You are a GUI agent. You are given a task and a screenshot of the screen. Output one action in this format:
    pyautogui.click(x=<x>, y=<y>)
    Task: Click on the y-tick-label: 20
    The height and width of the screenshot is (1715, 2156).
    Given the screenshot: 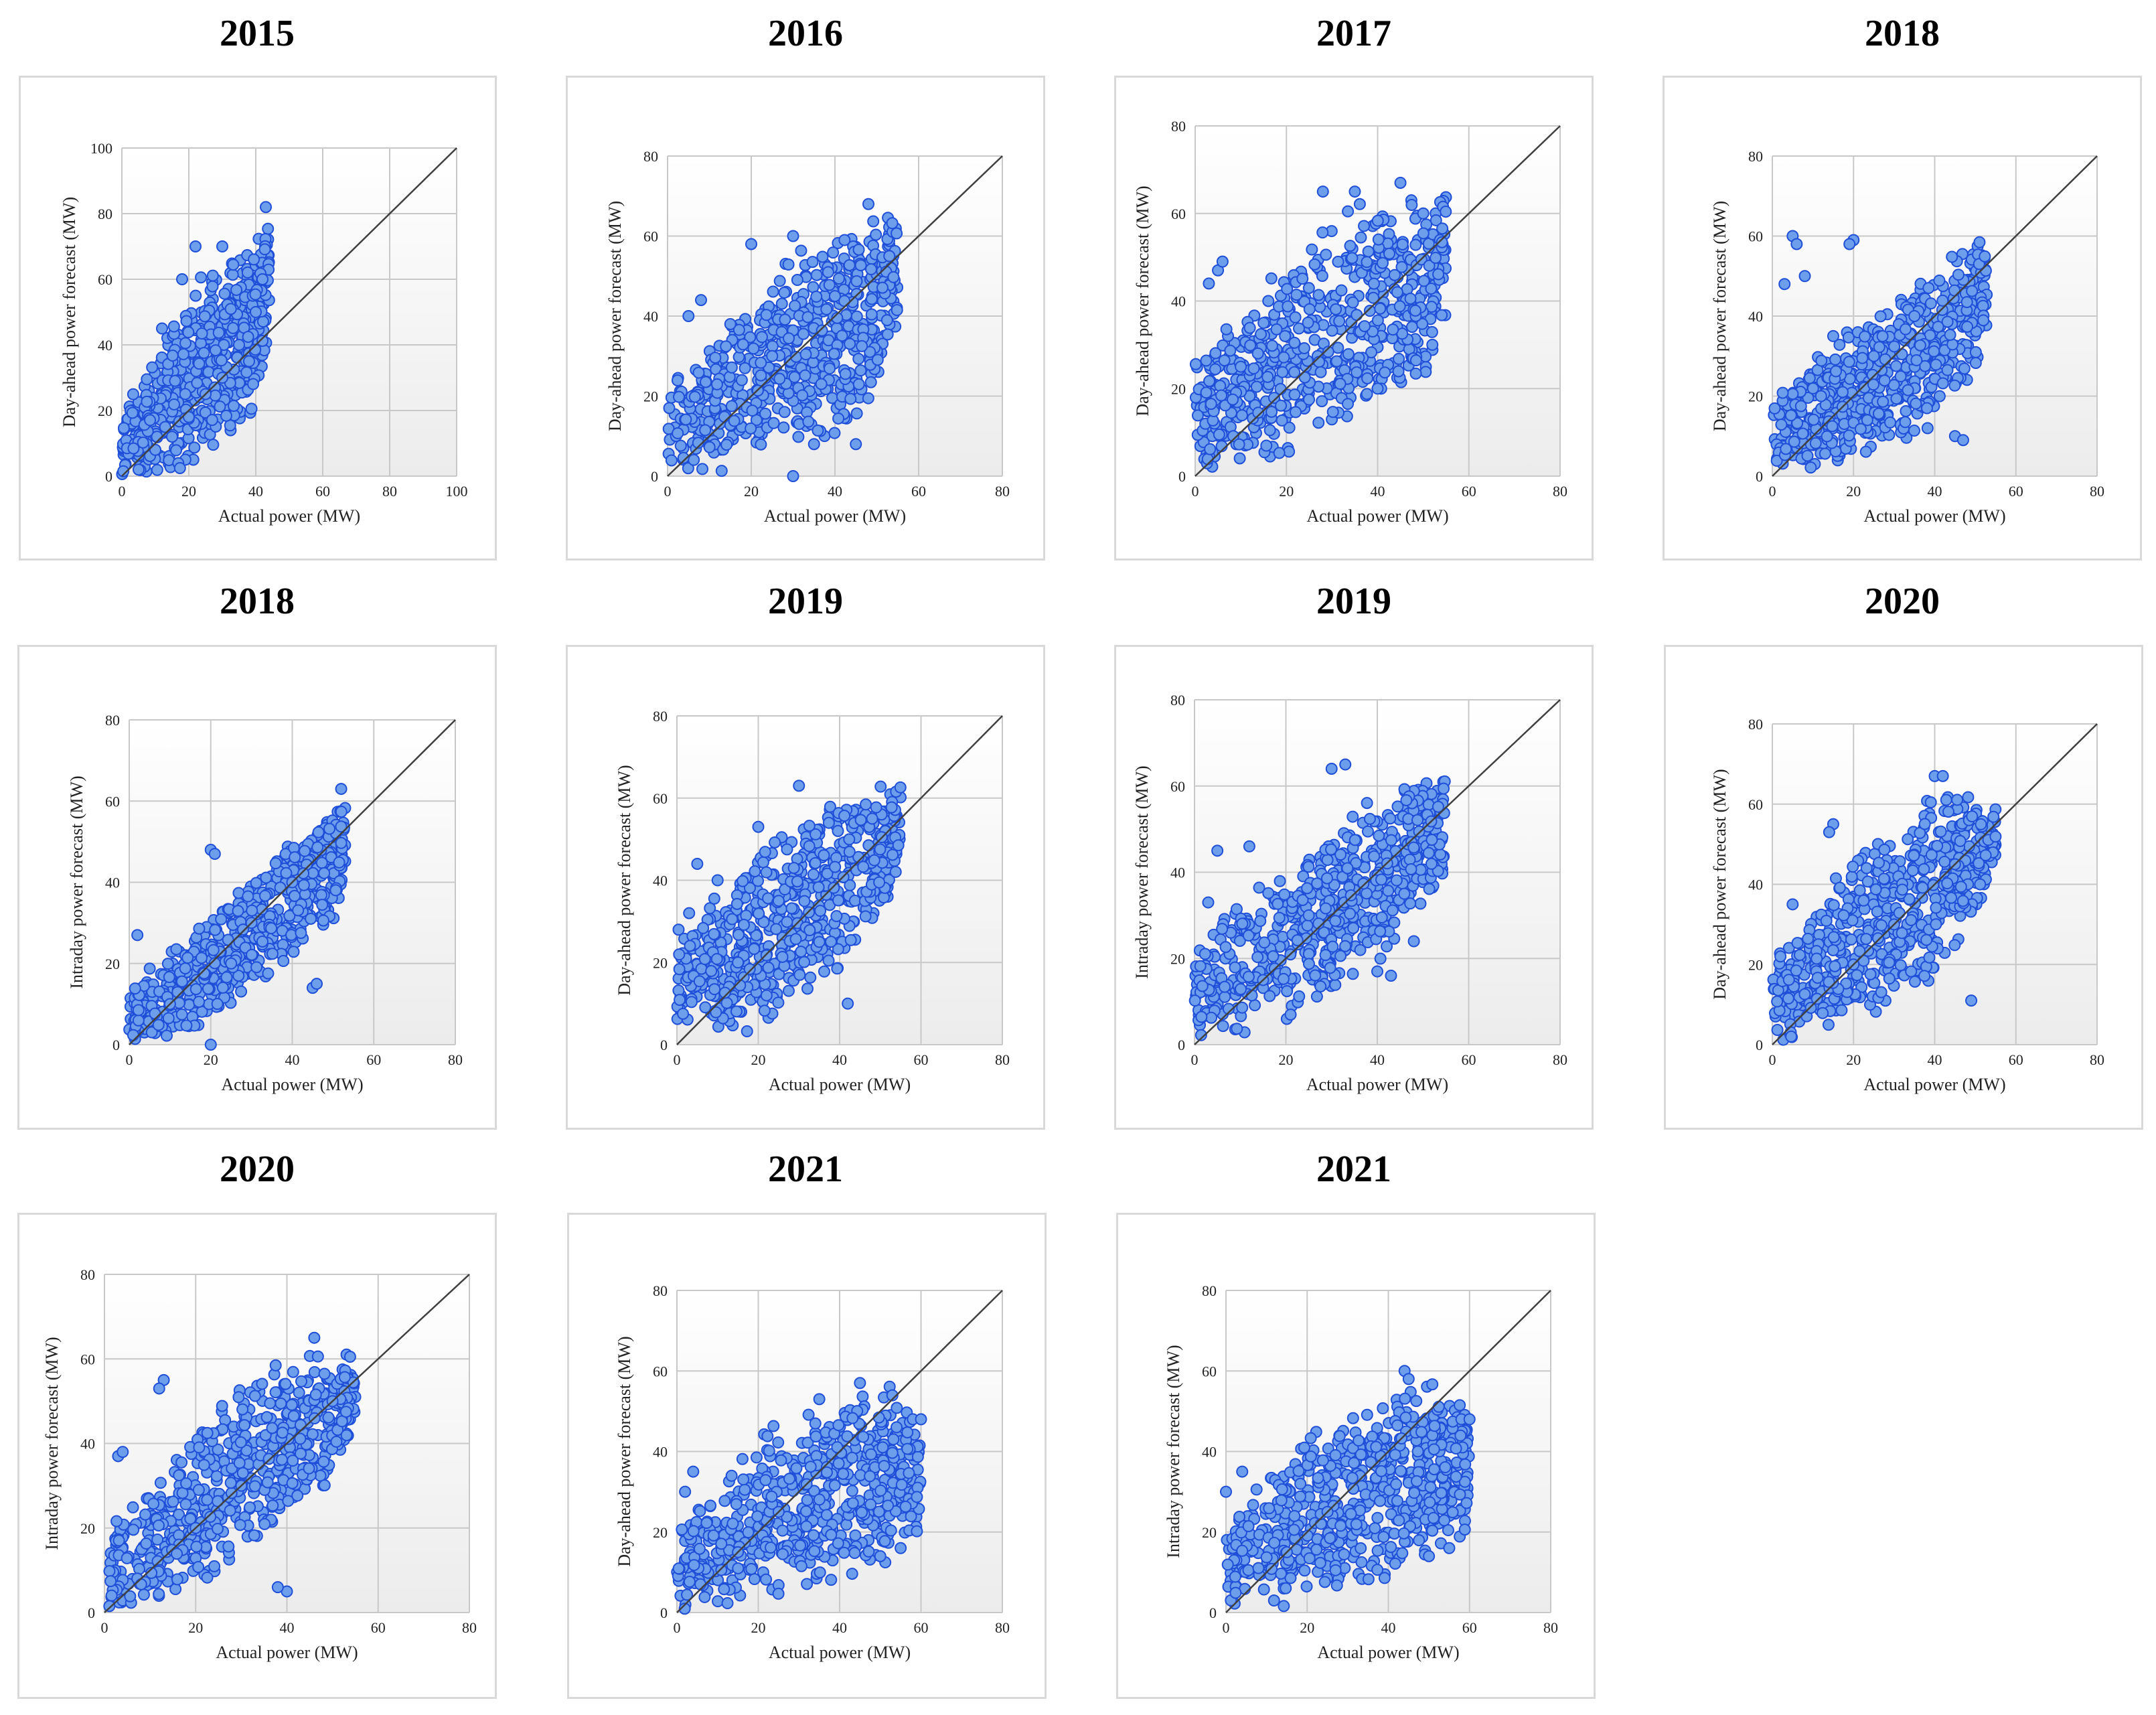 What is the action you would take?
    pyautogui.click(x=1177, y=958)
    